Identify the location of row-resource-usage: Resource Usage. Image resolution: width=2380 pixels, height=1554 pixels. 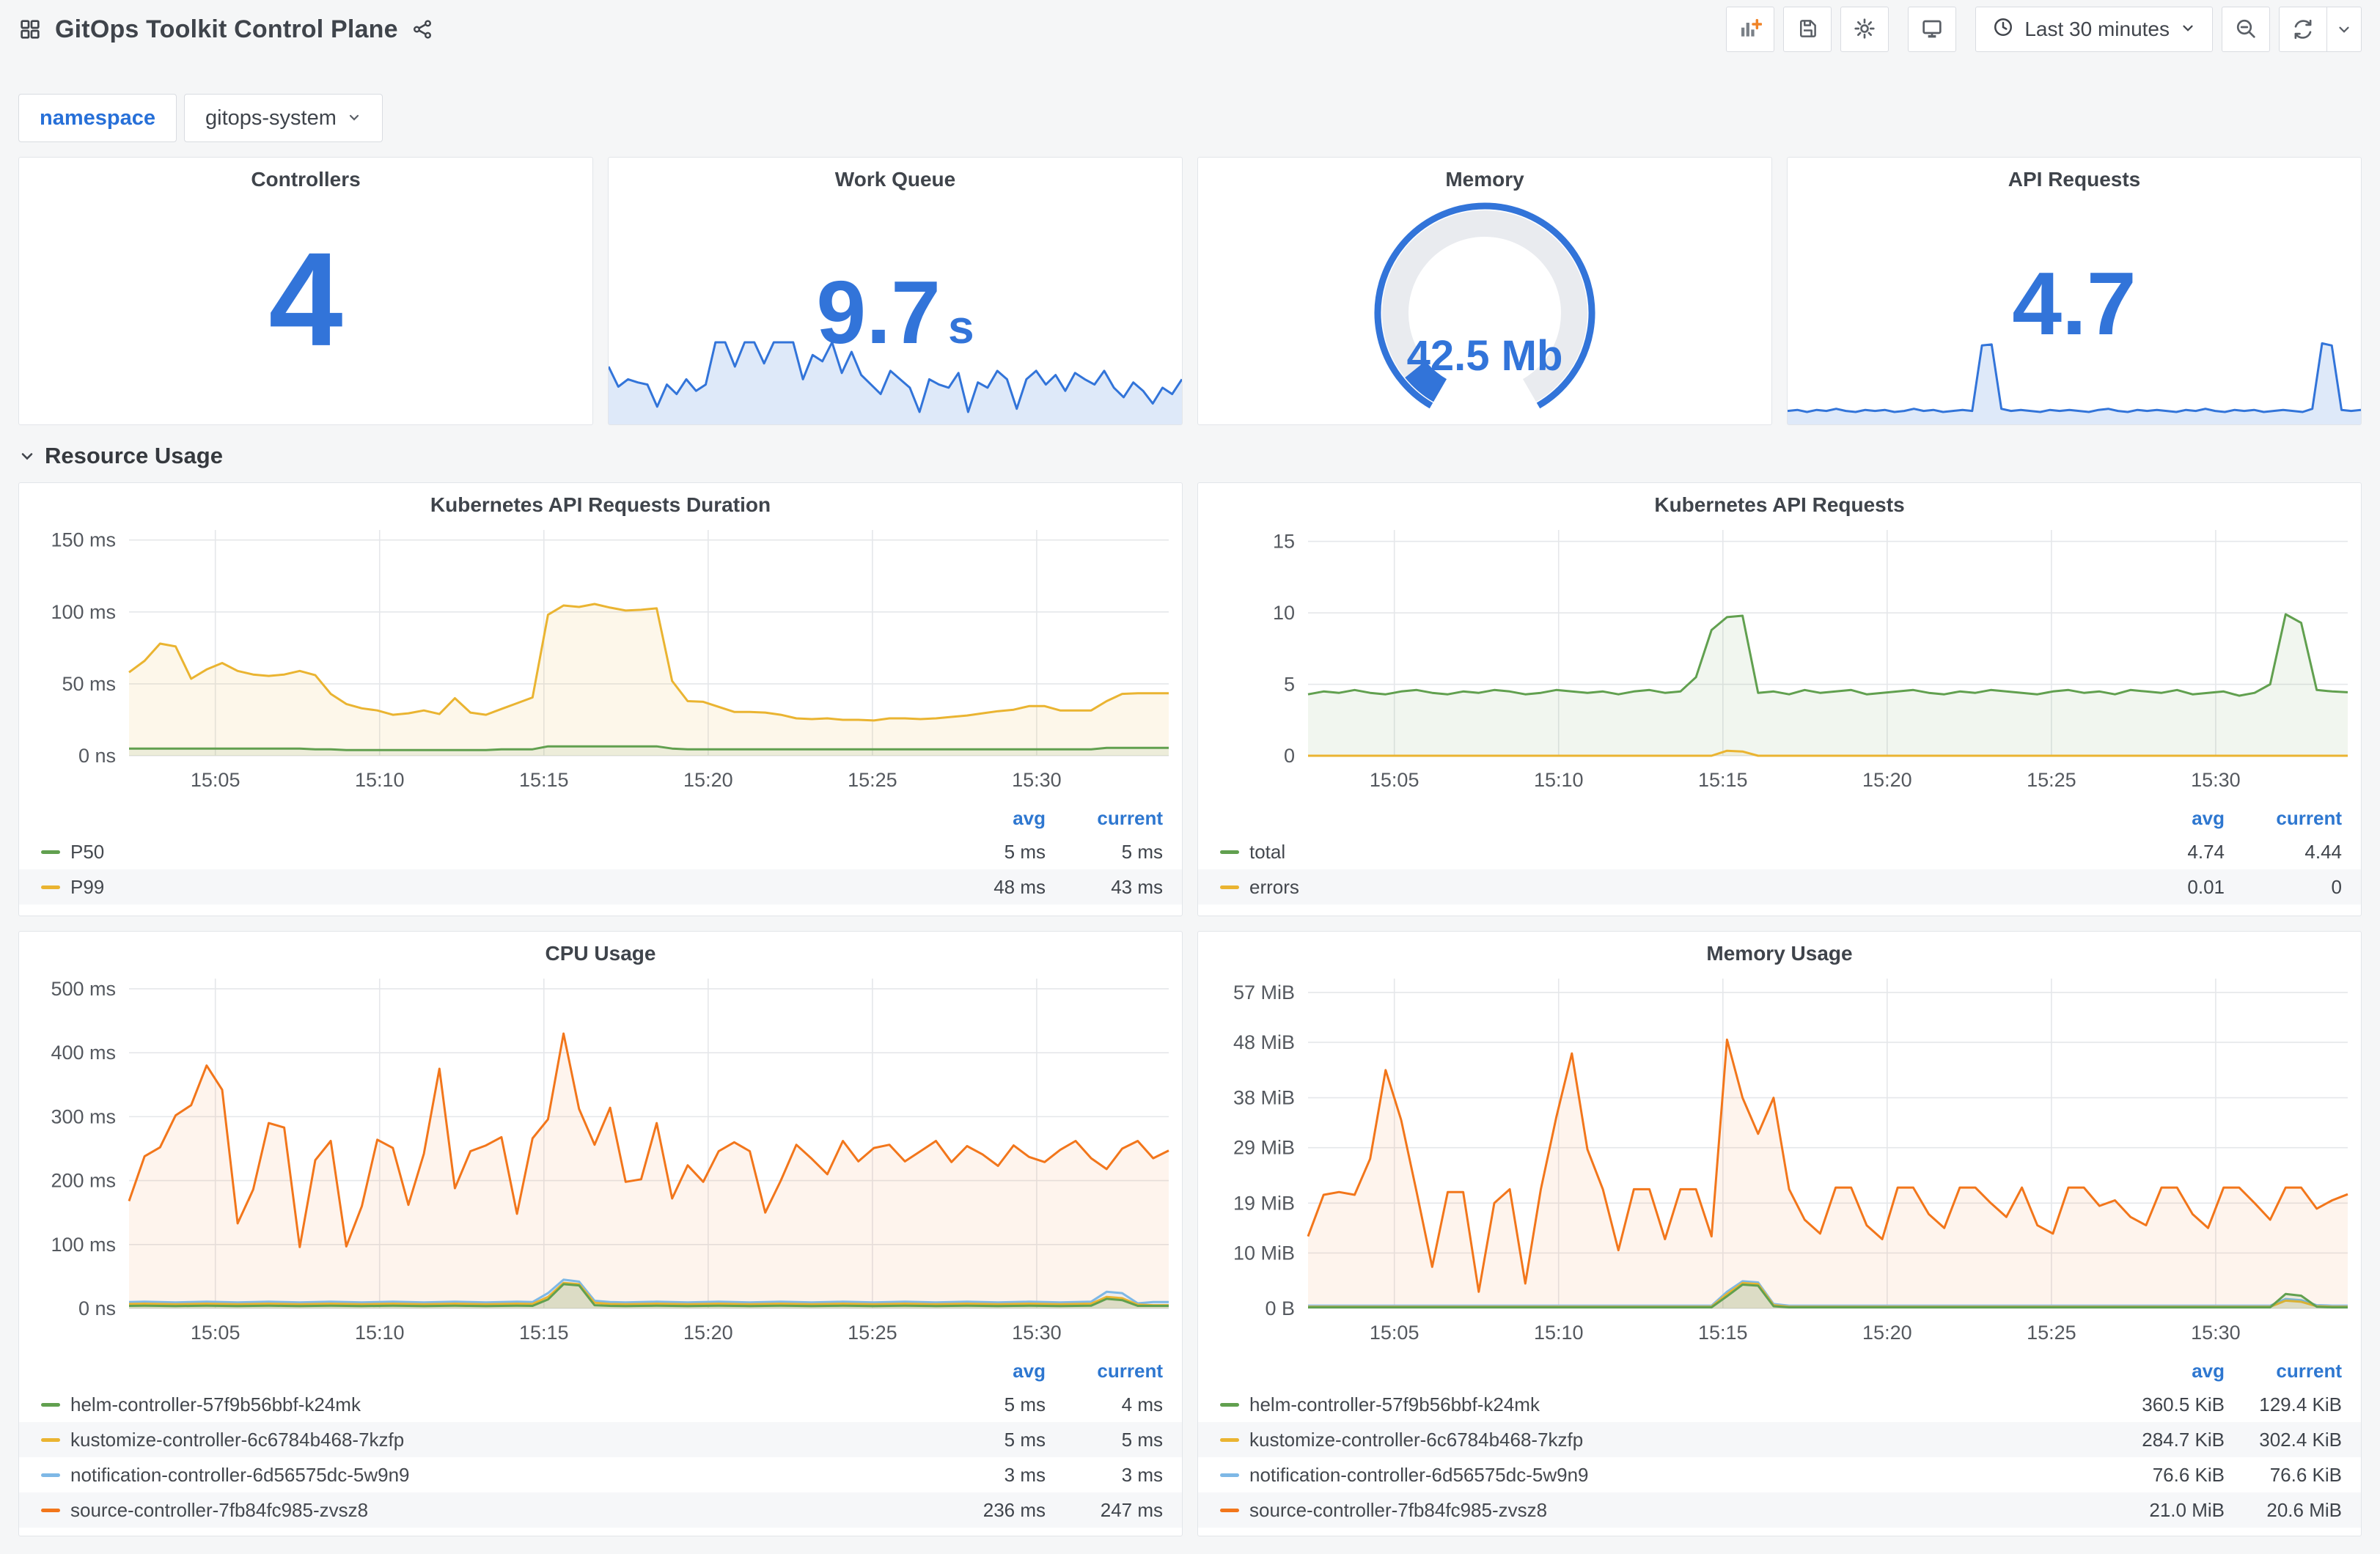
(1190, 456).